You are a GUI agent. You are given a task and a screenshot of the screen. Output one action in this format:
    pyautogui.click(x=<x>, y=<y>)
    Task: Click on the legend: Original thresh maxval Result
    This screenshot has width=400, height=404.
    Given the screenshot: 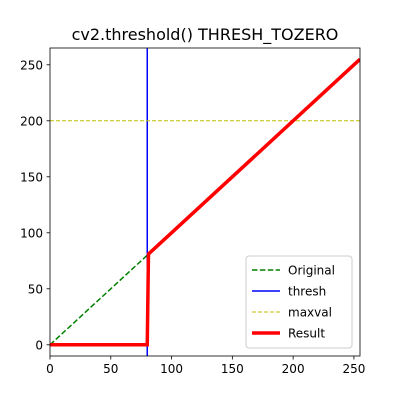 What is the action you would take?
    pyautogui.click(x=299, y=302)
    